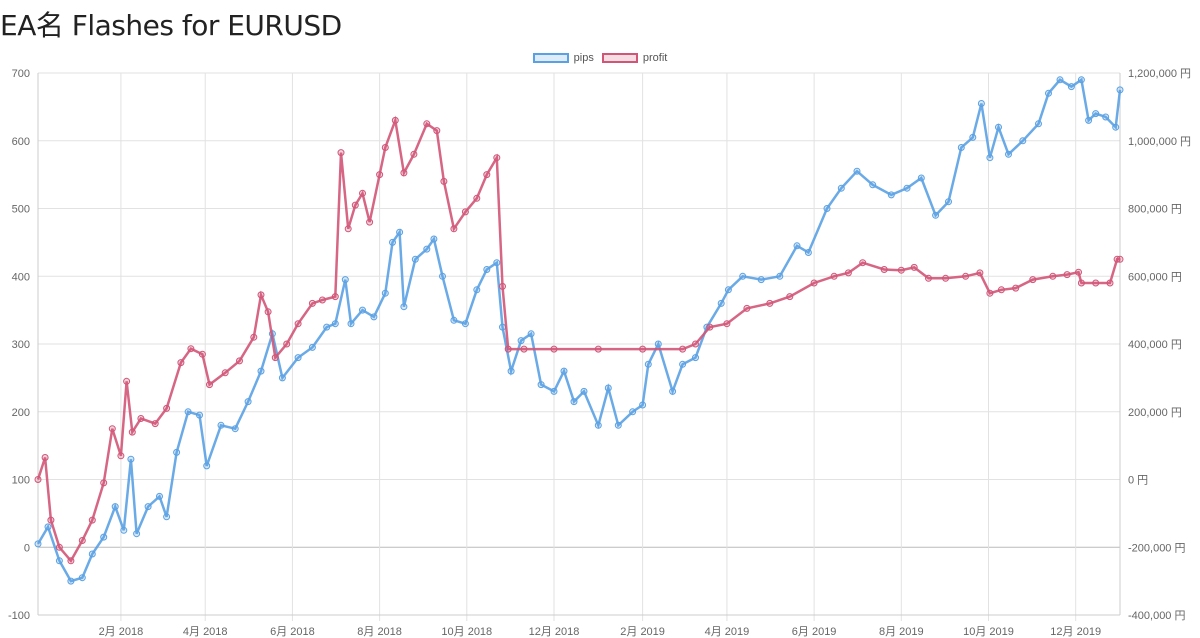 The height and width of the screenshot is (638, 1200). What do you see at coordinates (1155, 345) in the screenshot?
I see `y-right-tick-label: 400,000 円` at bounding box center [1155, 345].